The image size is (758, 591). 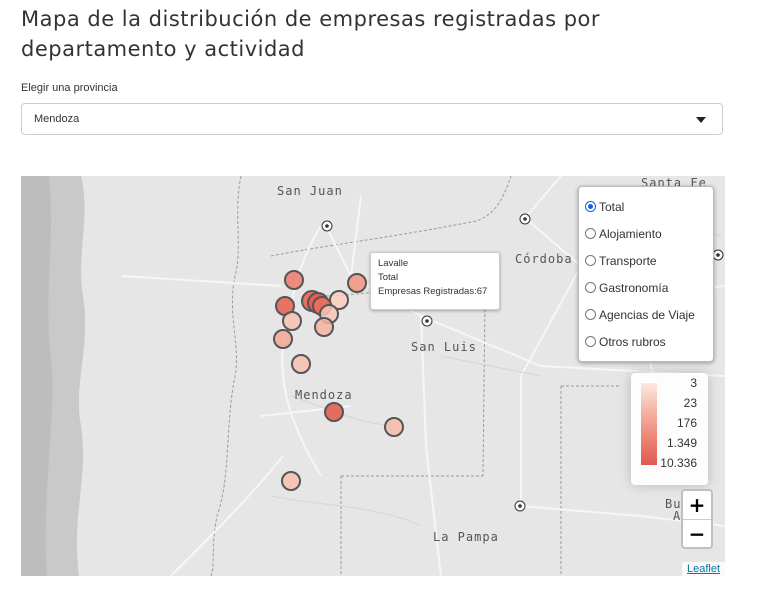 What do you see at coordinates (393, 263) in the screenshot?
I see `tooltip-department: Lavalle` at bounding box center [393, 263].